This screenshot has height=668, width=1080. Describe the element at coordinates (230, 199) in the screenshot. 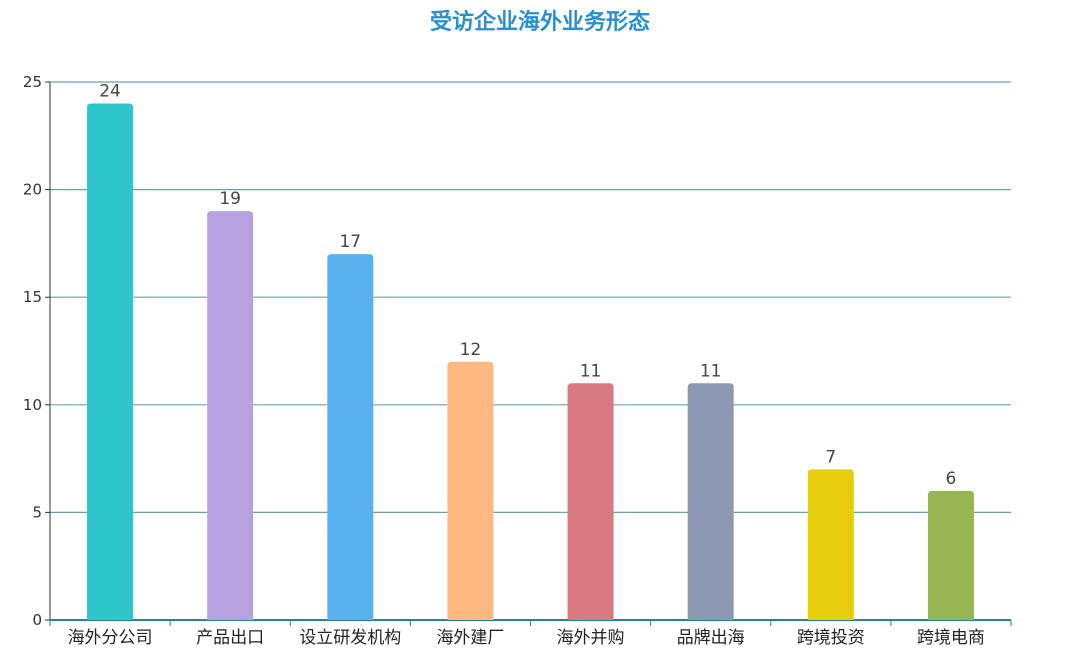

I see `data-label: 19` at that location.